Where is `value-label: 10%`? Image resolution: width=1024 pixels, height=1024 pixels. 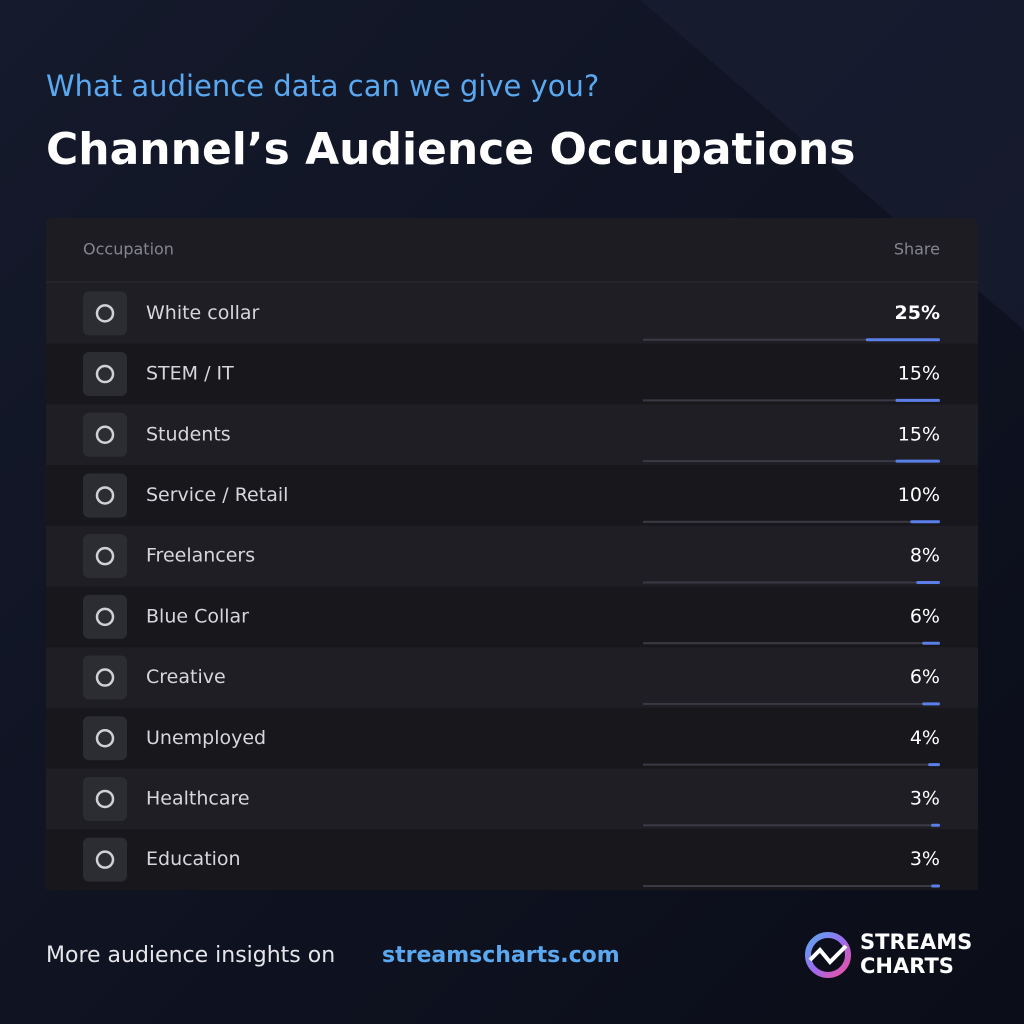
value-label: 10% is located at coordinates (919, 495).